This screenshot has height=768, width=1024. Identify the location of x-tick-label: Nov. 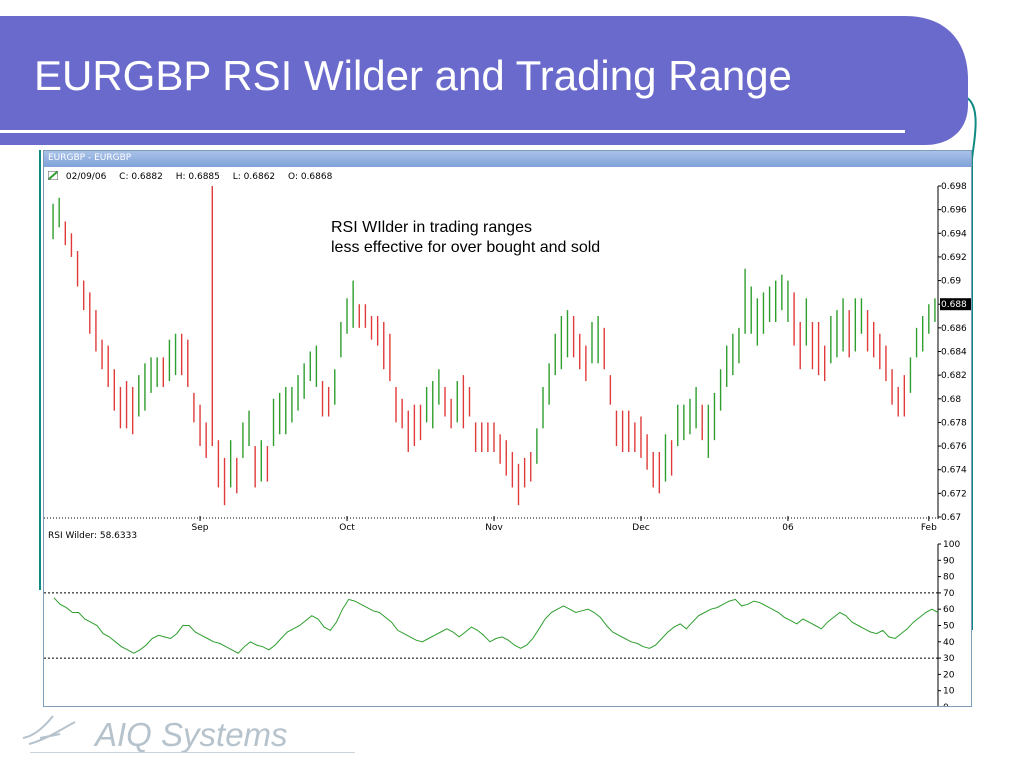
(494, 528).